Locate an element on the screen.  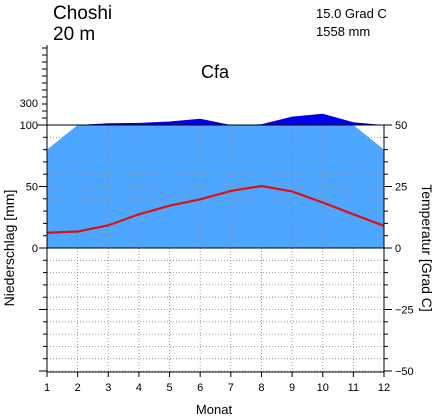
month-tick-label: 9 is located at coordinates (292, 388).